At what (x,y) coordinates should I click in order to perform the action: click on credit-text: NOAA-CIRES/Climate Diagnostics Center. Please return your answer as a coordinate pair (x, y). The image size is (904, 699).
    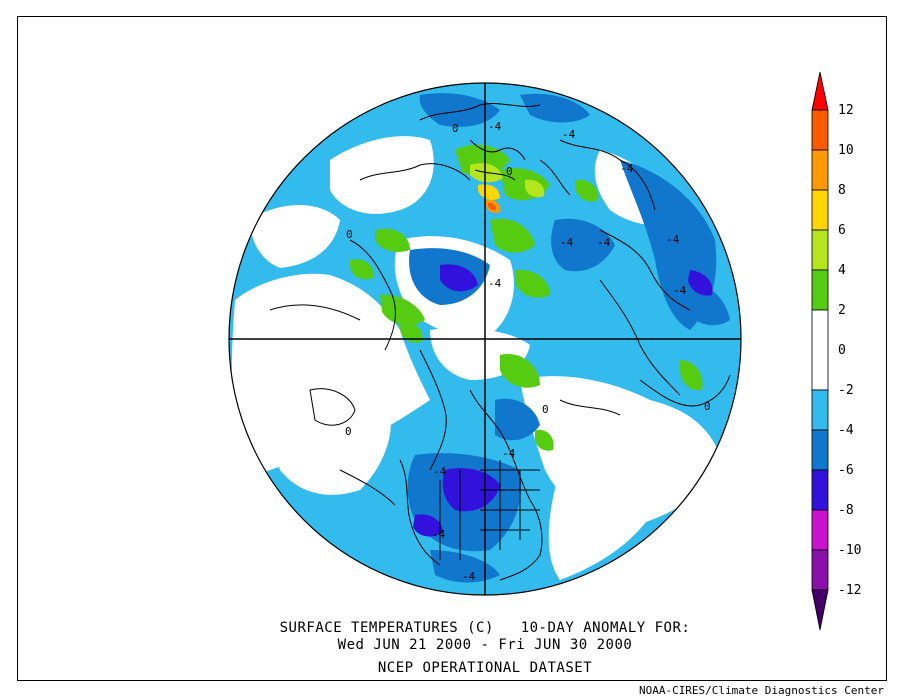
    Looking at the image, I should click on (761, 690).